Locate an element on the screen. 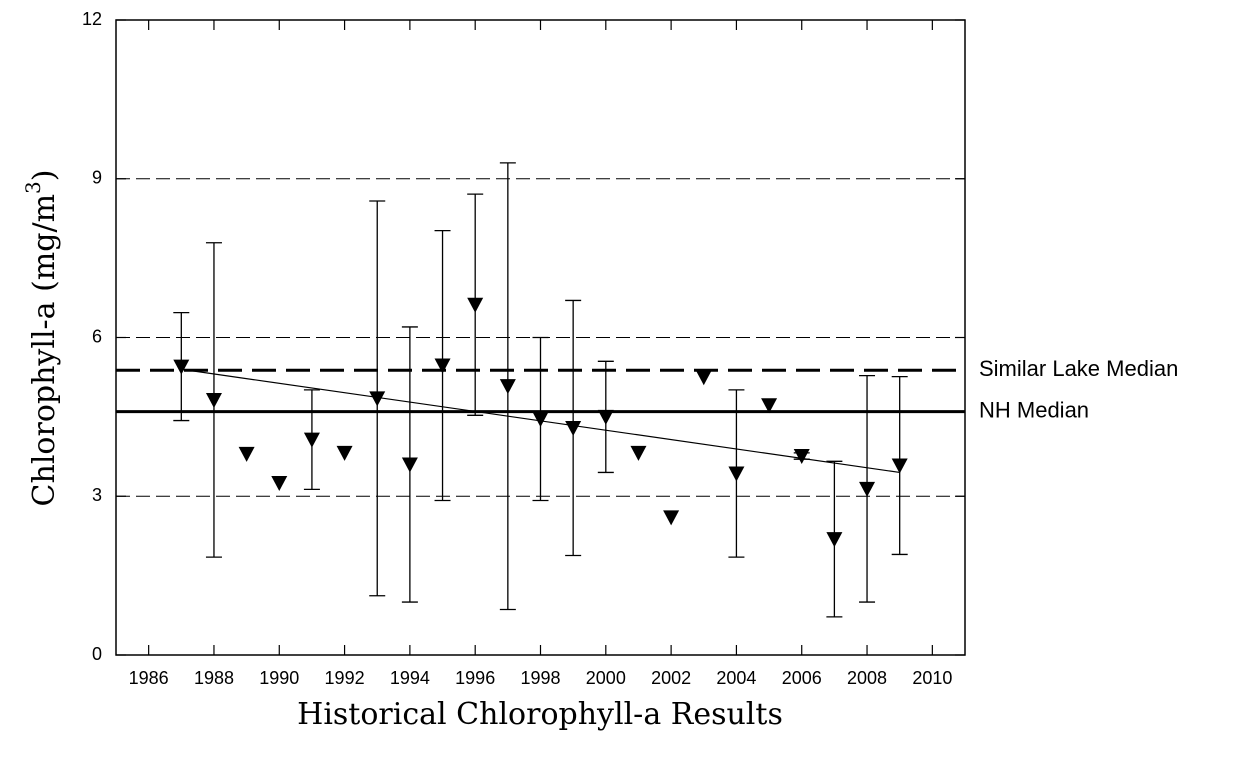 This screenshot has width=1242, height=757. reference-label: Similar Lake Median is located at coordinates (1078, 368).